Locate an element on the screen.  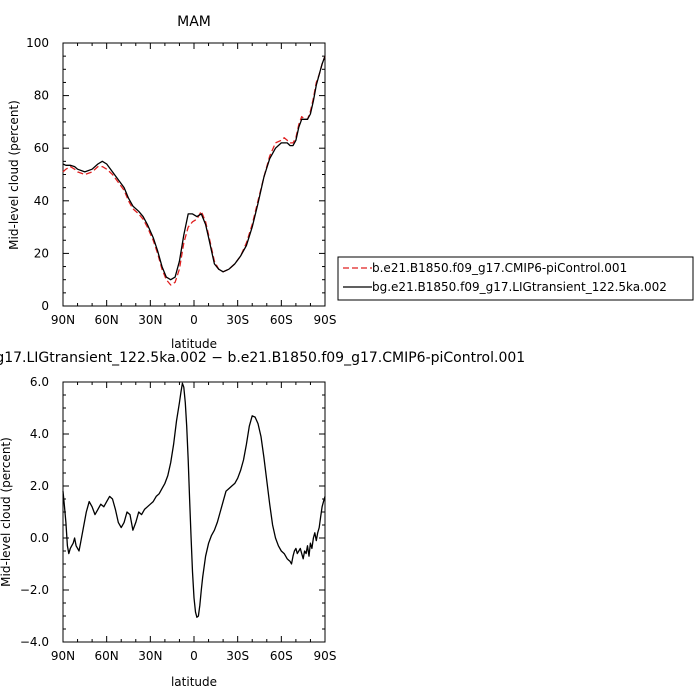
top-y-tick-label: 80 is located at coordinates (41, 96).